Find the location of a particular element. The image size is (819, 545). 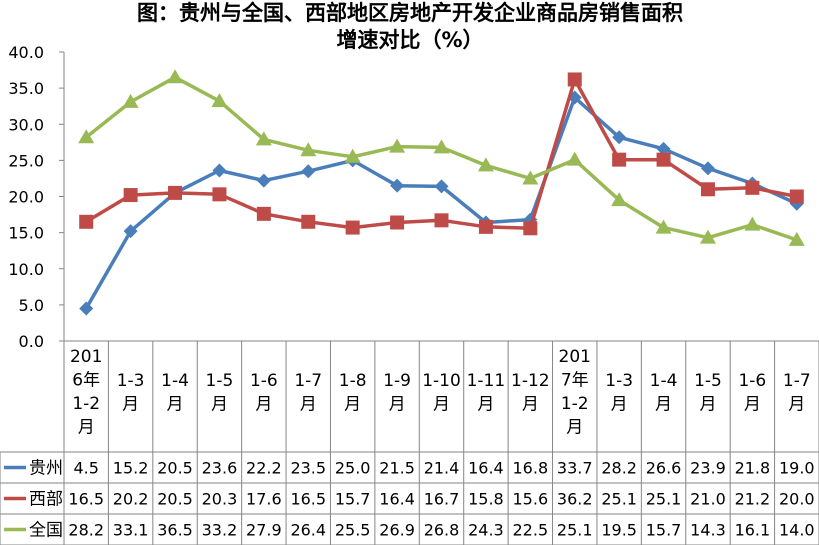

table-cell: 17.6 is located at coordinates (264, 499).